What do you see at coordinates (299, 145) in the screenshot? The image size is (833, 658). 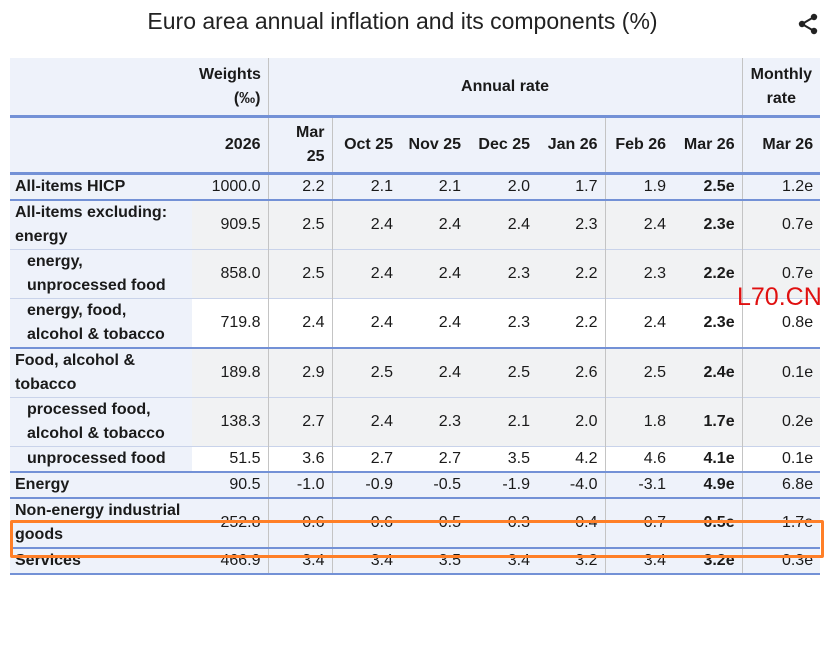 I see `column-header: Mar 25` at bounding box center [299, 145].